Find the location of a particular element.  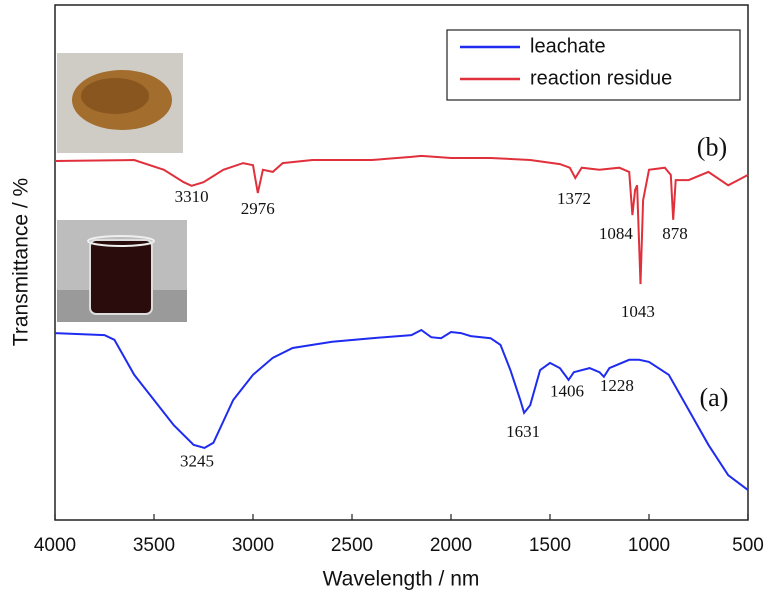

legend-label: reaction residue is located at coordinates (601, 78).